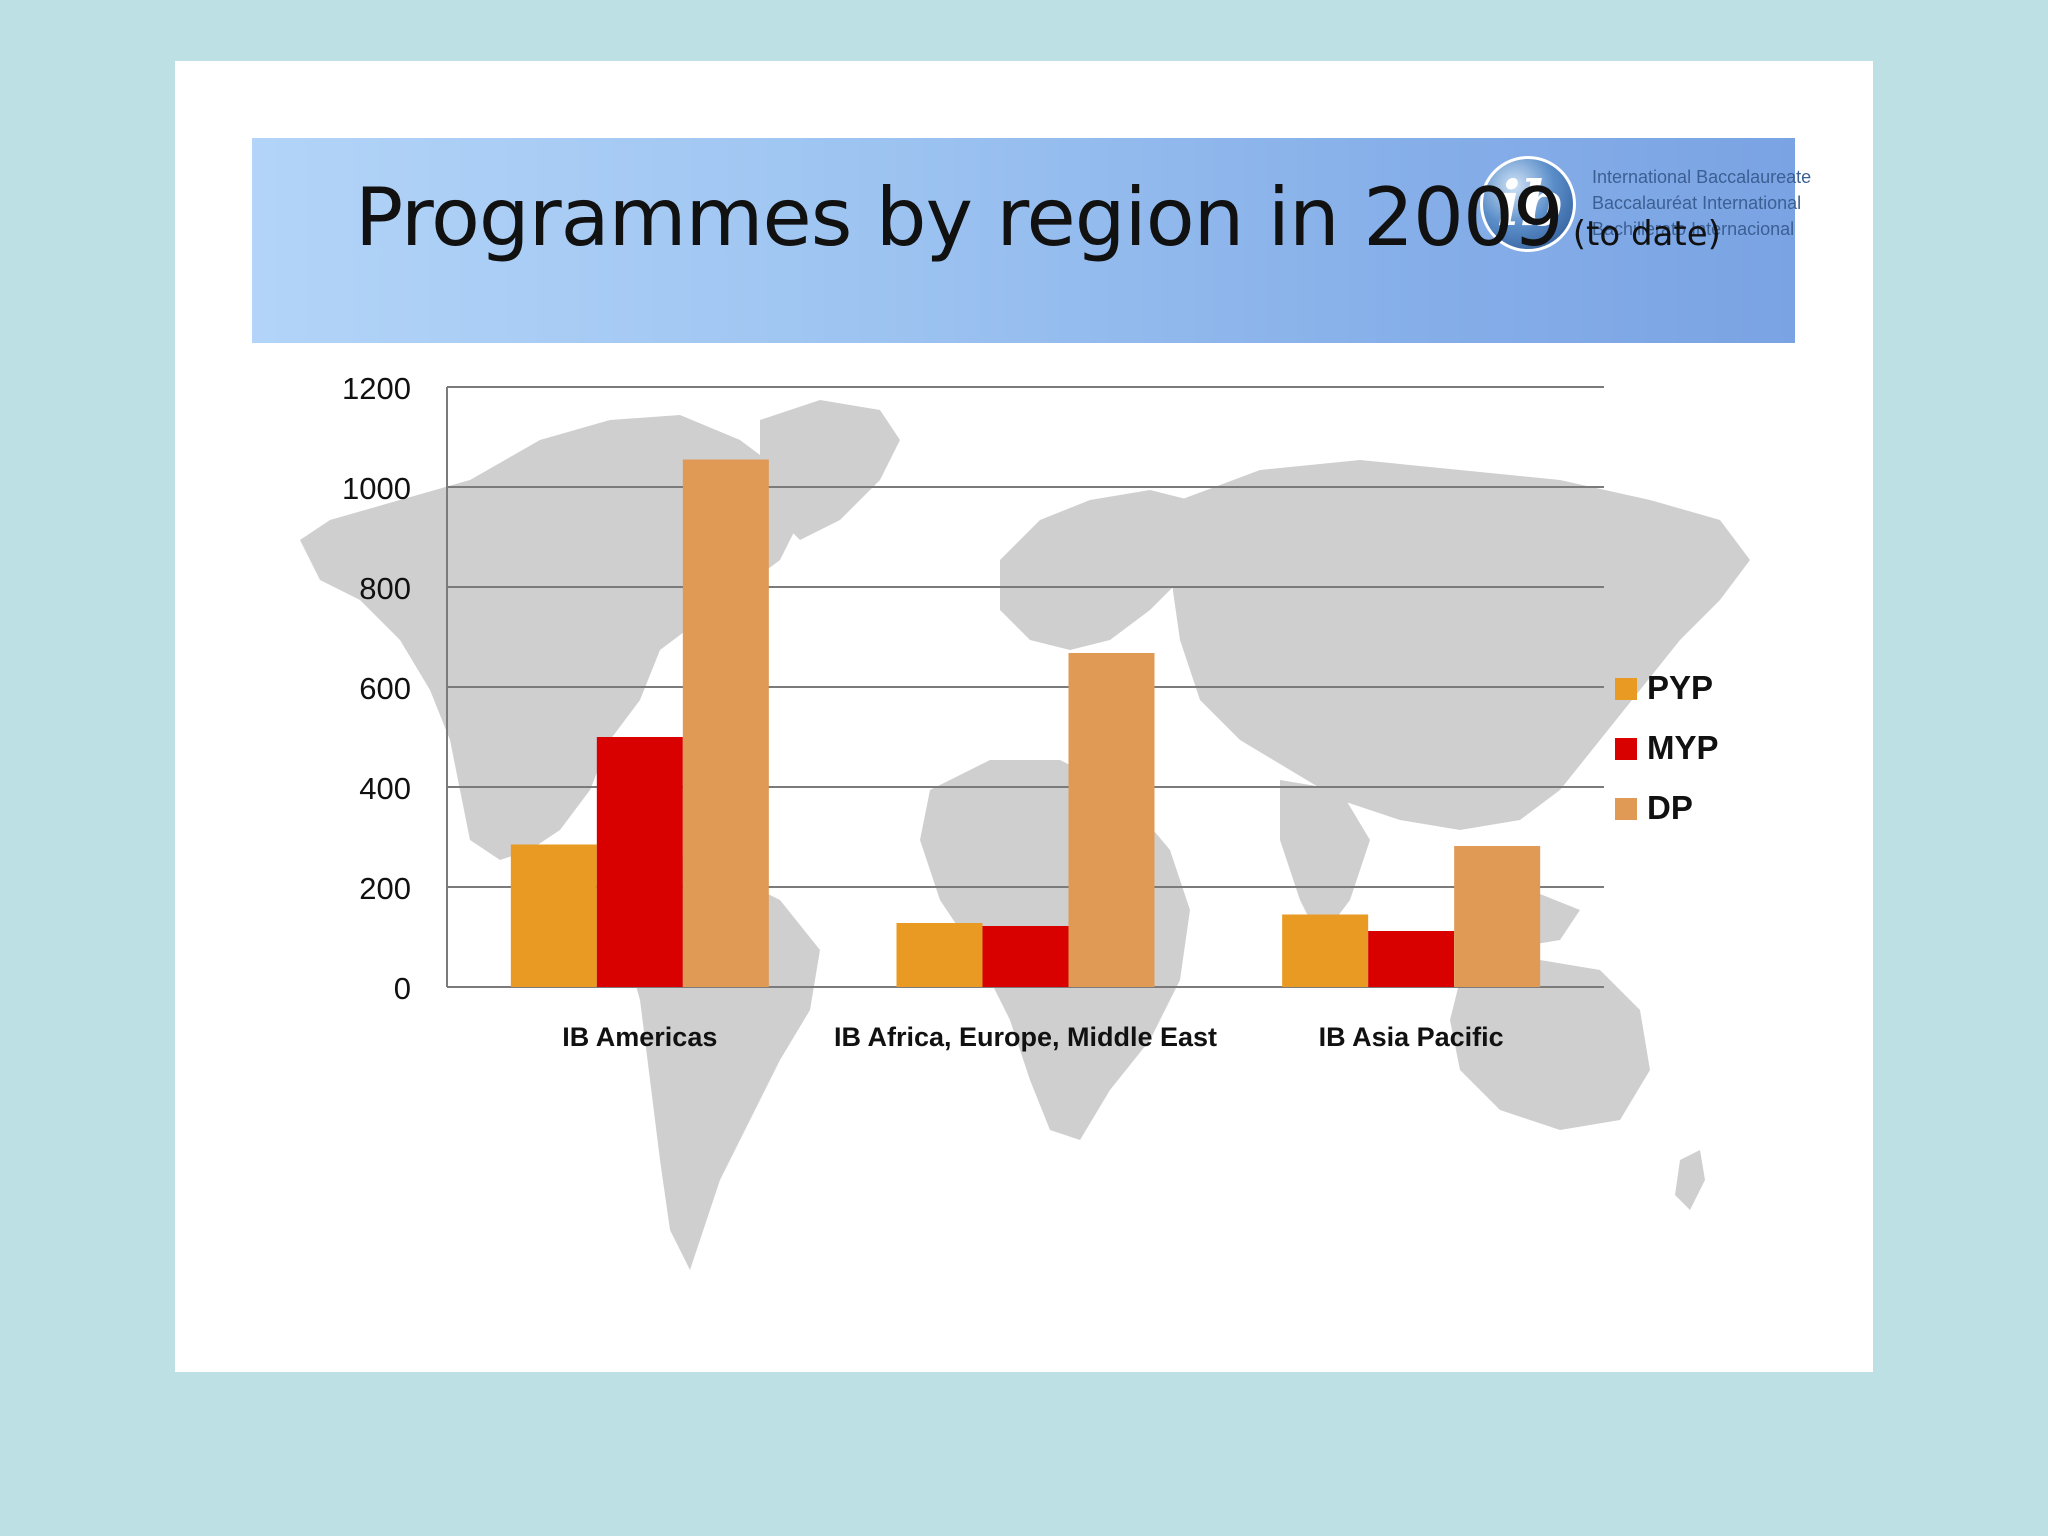 The width and height of the screenshot is (2048, 1536). Describe the element at coordinates (1693, 229) in the screenshot. I see `logo-line-3: Bachillerato Internacional` at that location.